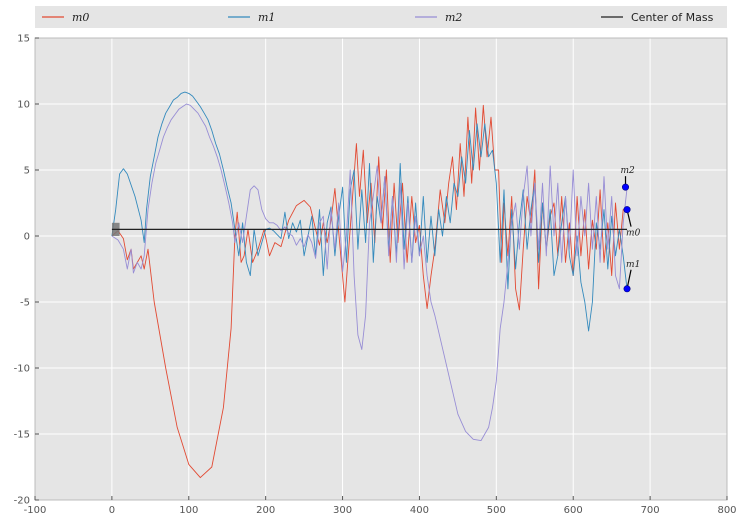  I want to click on marker-m2, so click(626, 187).